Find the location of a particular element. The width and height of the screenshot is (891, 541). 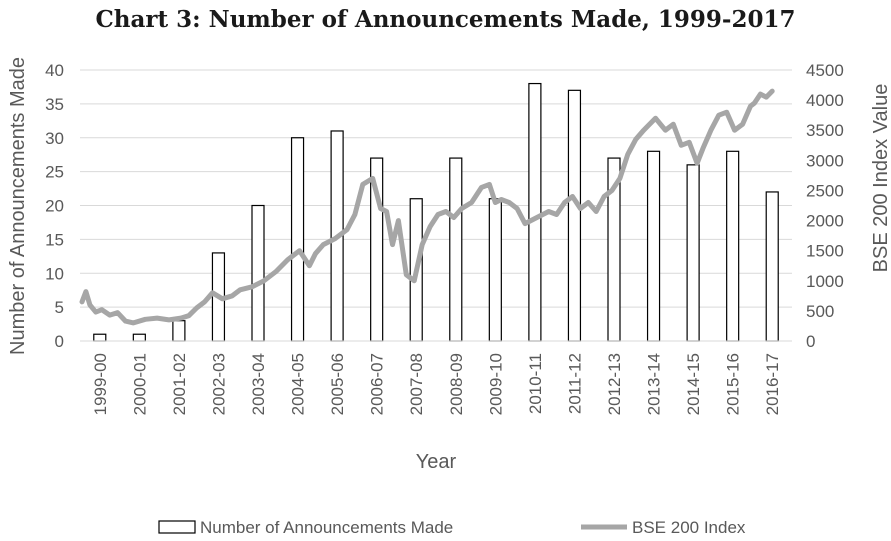

x-tick-label: 2007-08 is located at coordinates (416, 384).